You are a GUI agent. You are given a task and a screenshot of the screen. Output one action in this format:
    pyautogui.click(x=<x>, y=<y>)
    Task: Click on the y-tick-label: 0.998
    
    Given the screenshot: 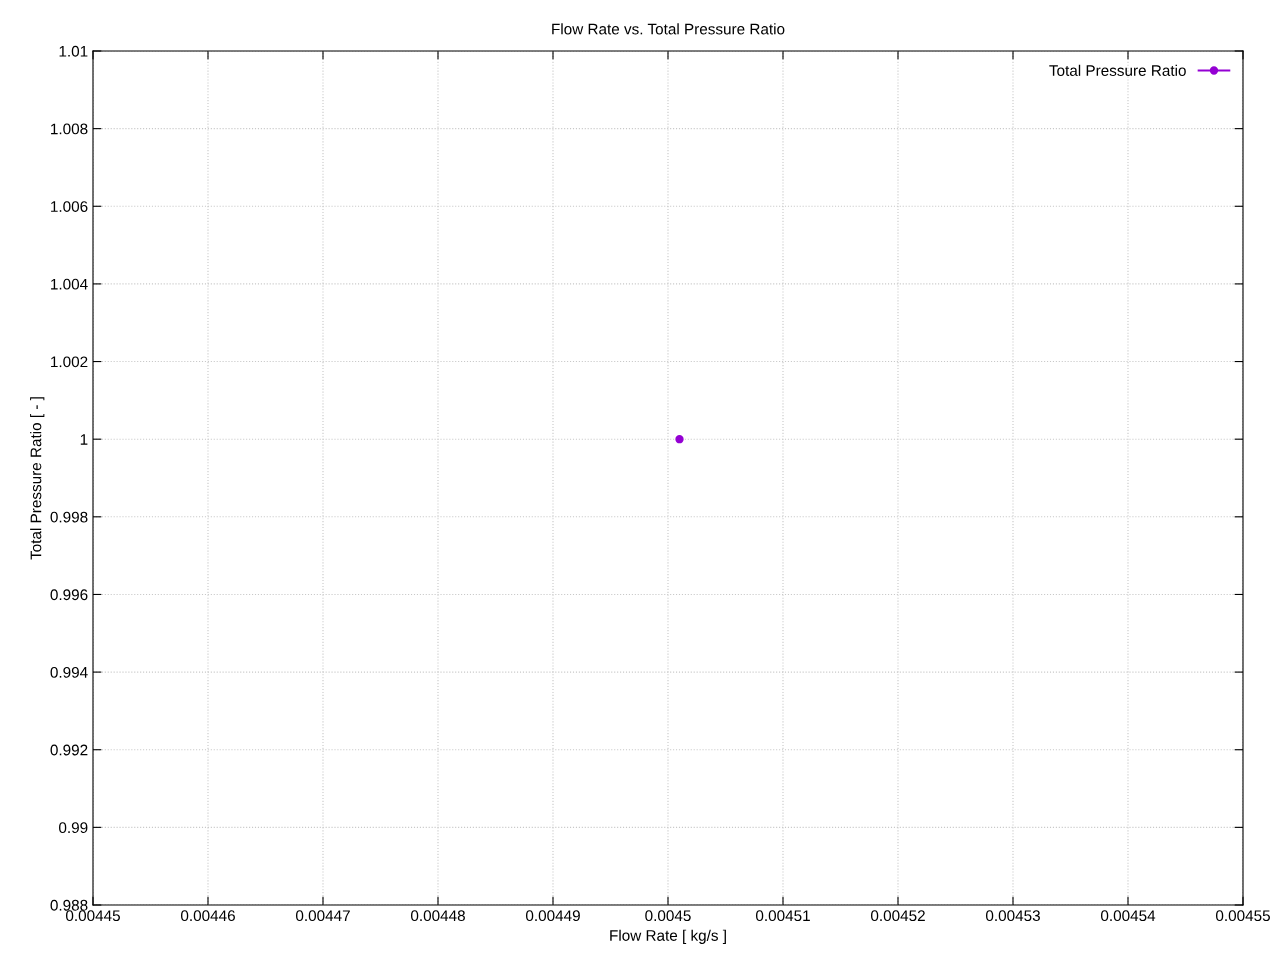 What is the action you would take?
    pyautogui.click(x=69, y=517)
    